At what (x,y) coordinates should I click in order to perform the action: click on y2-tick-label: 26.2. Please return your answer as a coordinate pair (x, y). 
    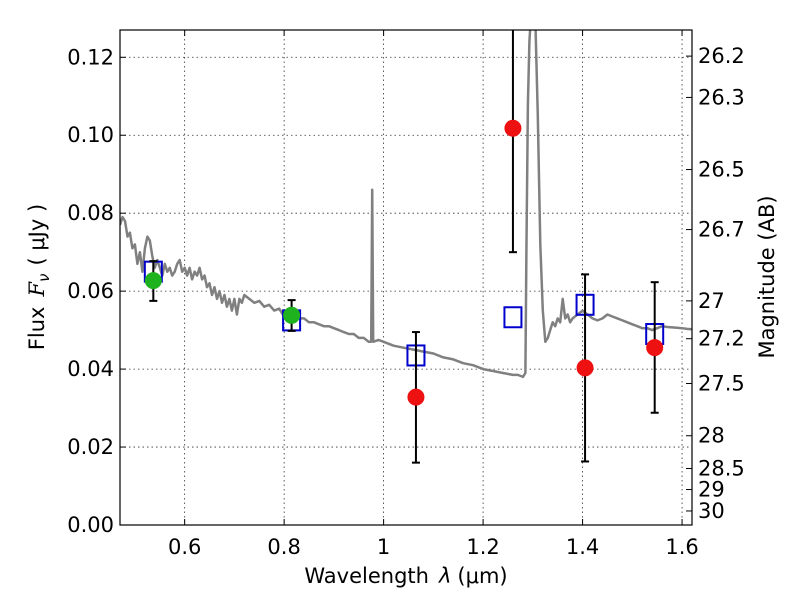
    Looking at the image, I should click on (721, 56).